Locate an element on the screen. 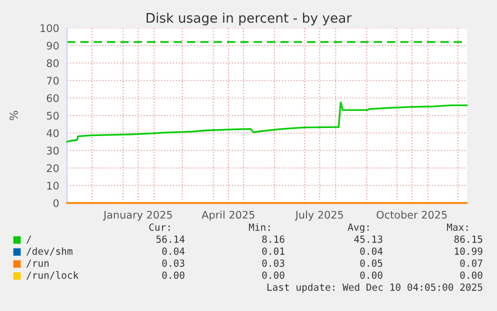 The width and height of the screenshot is (497, 311). text: Cur: is located at coordinates (159, 227).